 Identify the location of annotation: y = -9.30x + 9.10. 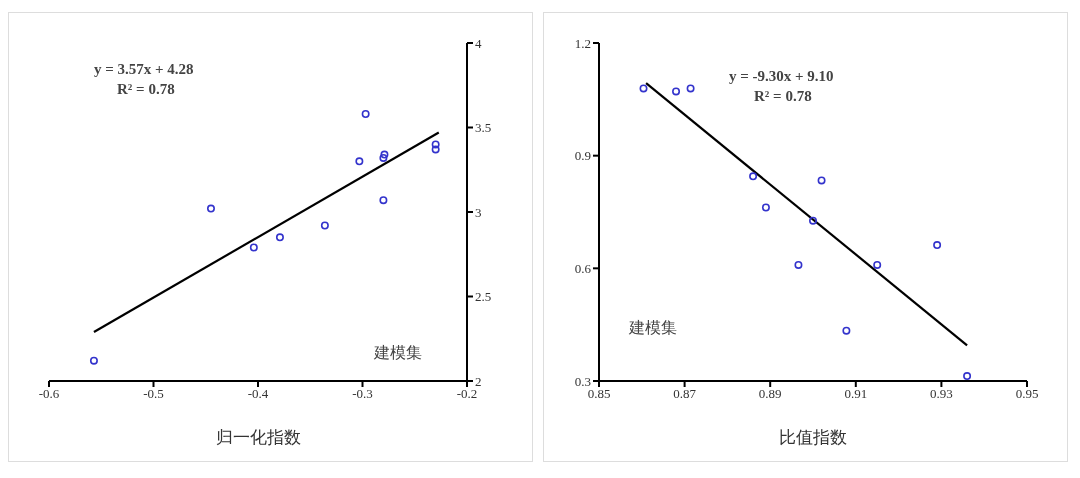
(781, 76).